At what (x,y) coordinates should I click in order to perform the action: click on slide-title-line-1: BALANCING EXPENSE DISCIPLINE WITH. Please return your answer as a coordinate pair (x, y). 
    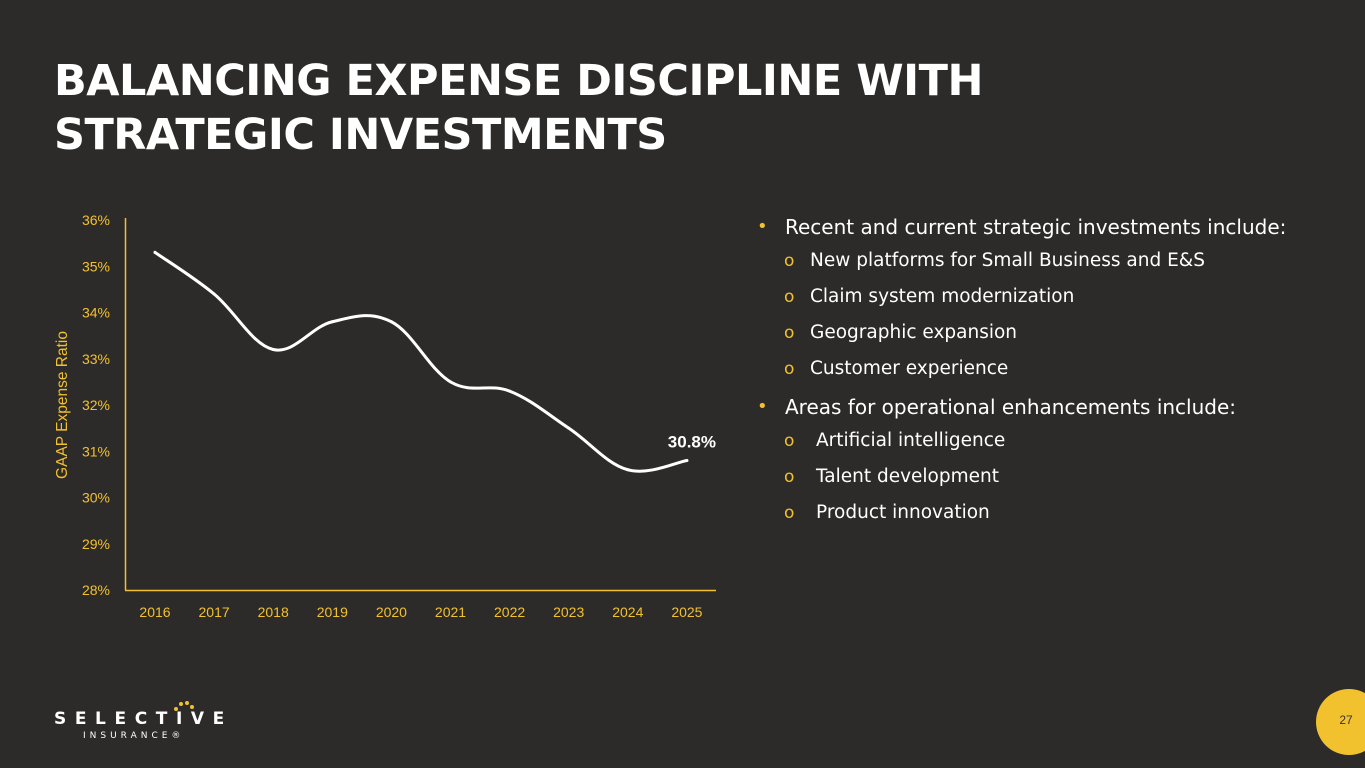
    Looking at the image, I should click on (518, 81).